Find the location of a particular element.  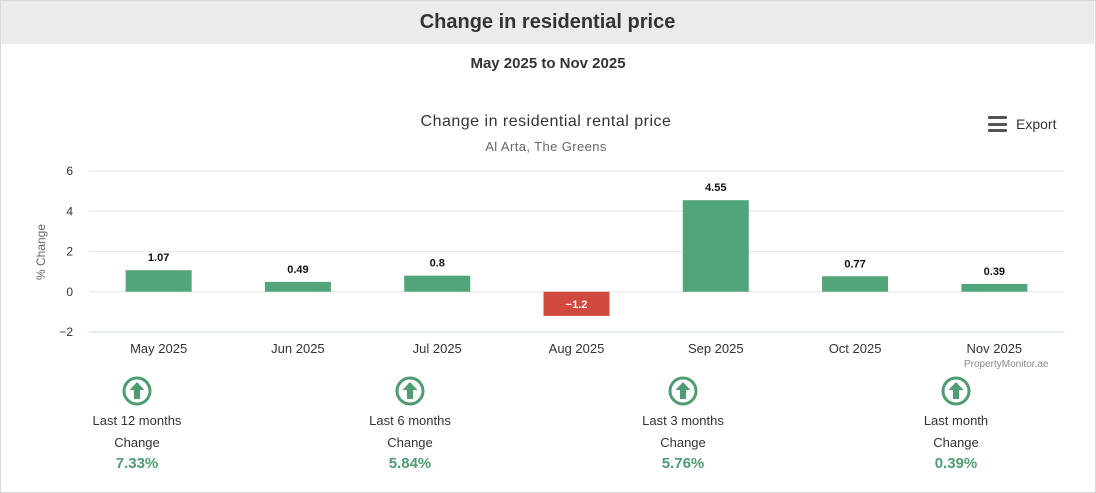

summary-value: 7.33% is located at coordinates (137, 463).